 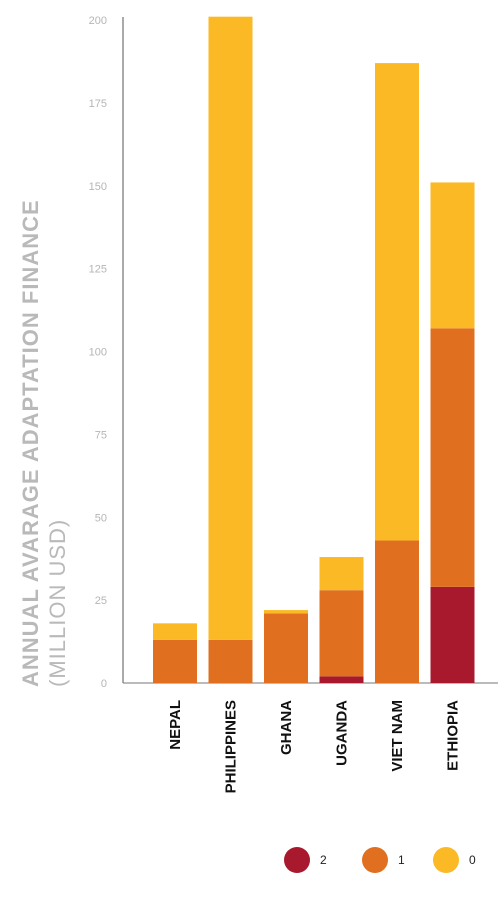 What do you see at coordinates (30, 443) in the screenshot?
I see `y-axis-title: ANNUAL AVARAGE ADAPTATION FINANCE` at bounding box center [30, 443].